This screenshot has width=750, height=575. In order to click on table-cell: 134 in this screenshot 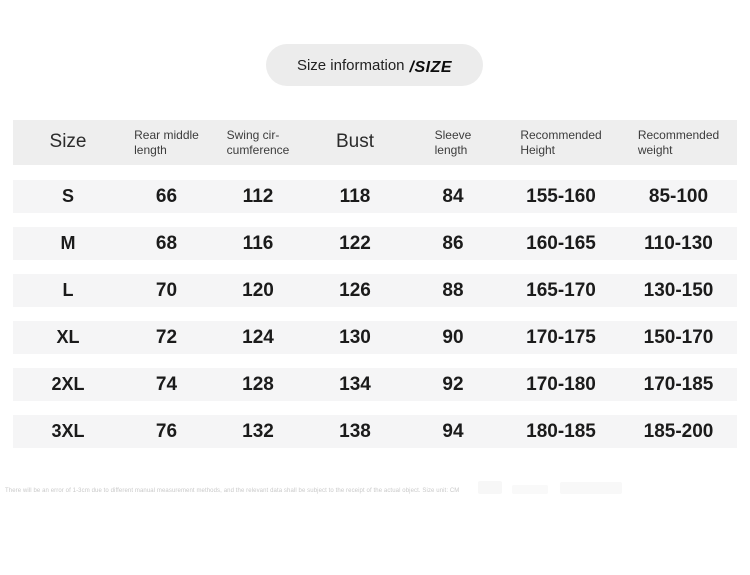, I will do `click(355, 384)`.